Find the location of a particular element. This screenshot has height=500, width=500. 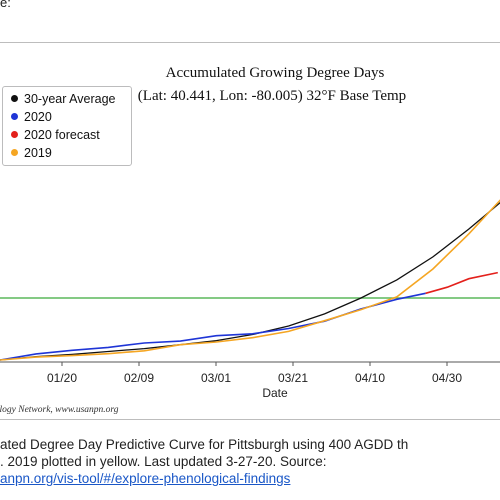

legend-item-2019: 2019 is located at coordinates (31, 155).